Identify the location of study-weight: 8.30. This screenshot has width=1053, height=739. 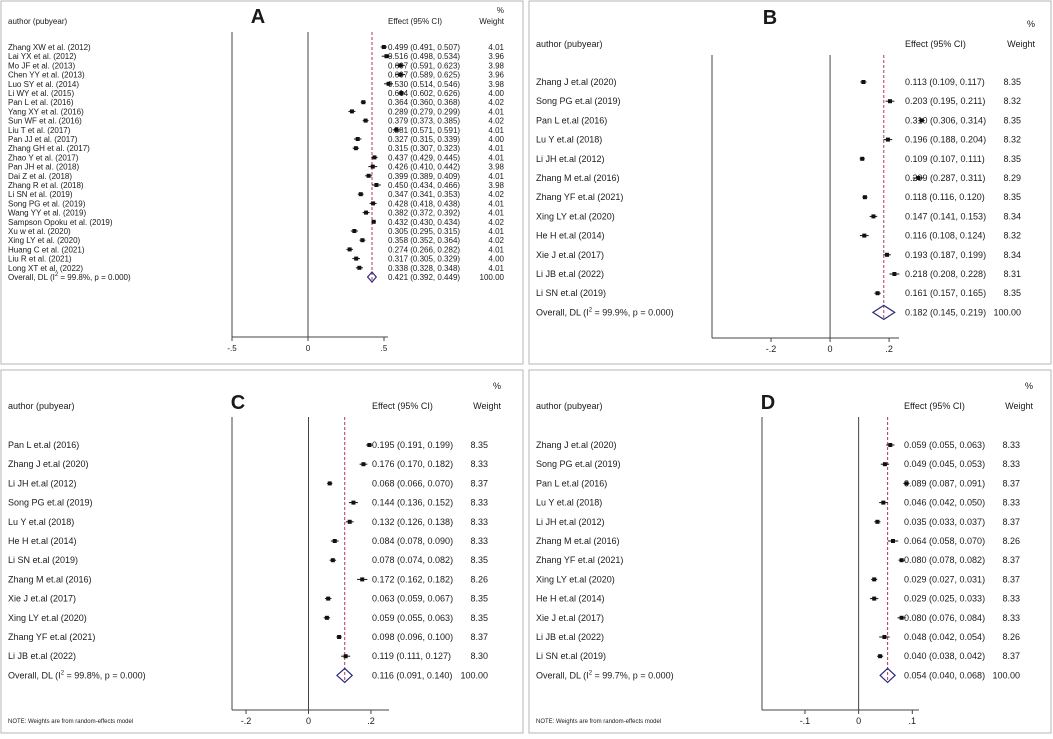
(479, 656).